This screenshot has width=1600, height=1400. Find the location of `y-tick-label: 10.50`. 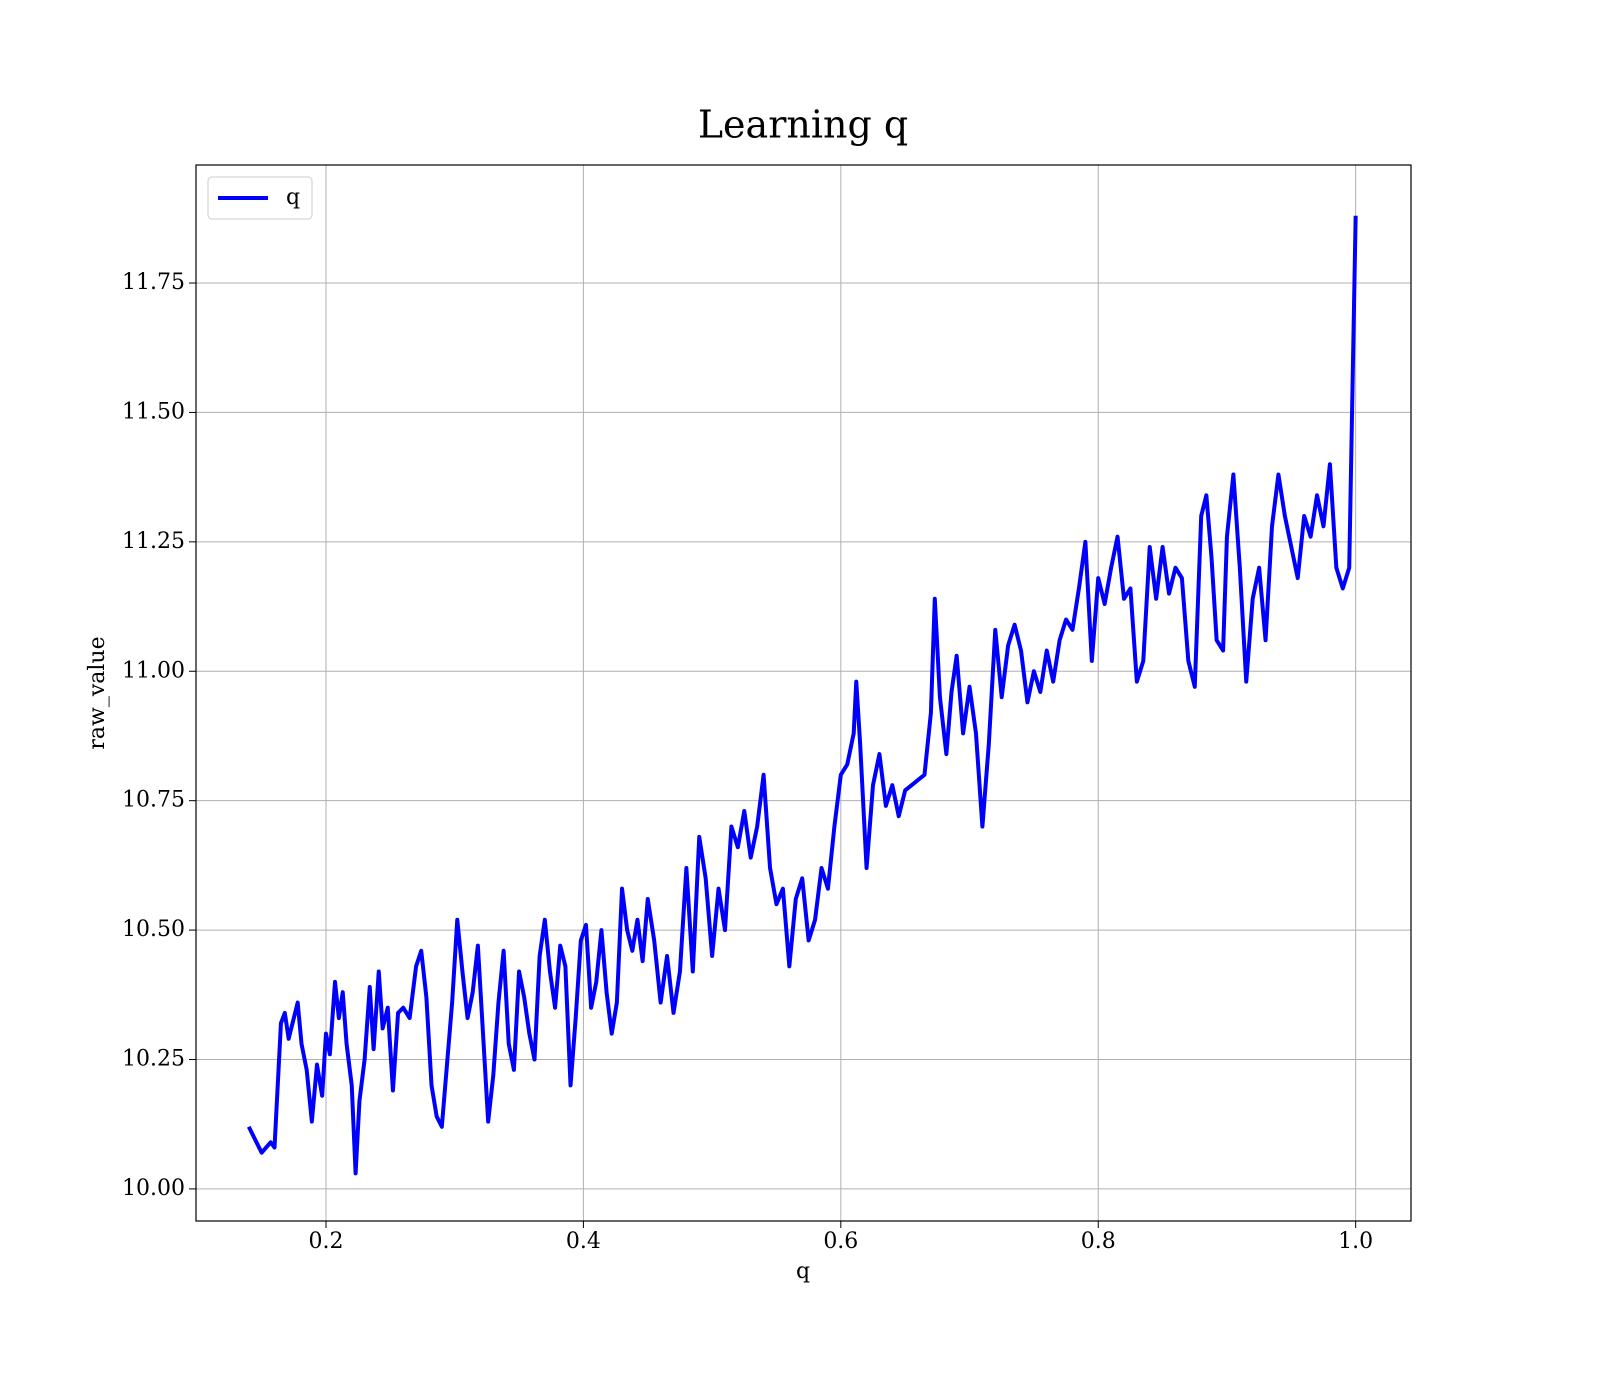

y-tick-label: 10.50 is located at coordinates (153, 929).